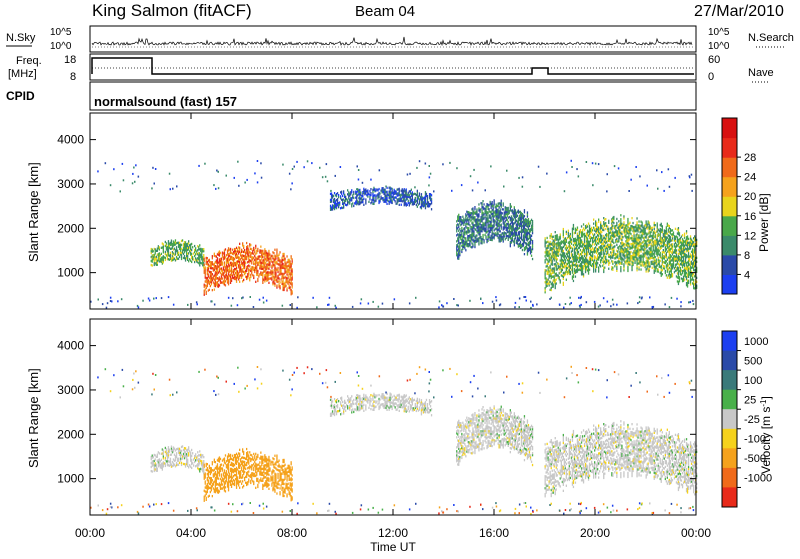 The height and width of the screenshot is (559, 800). What do you see at coordinates (771, 38) in the screenshot?
I see `nsearch-label: N.Search` at bounding box center [771, 38].